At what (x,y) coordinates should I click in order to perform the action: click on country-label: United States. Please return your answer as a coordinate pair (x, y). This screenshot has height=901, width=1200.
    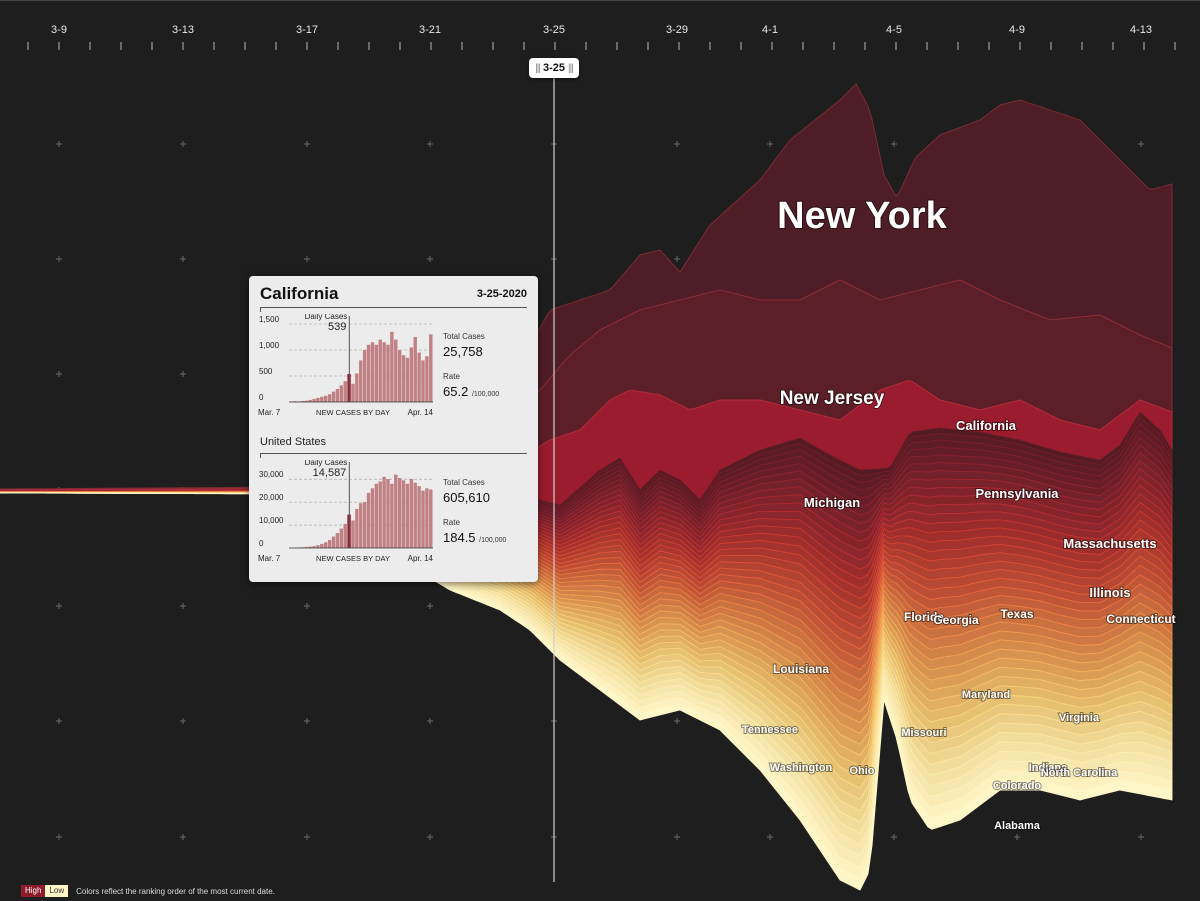
    Looking at the image, I should click on (293, 442).